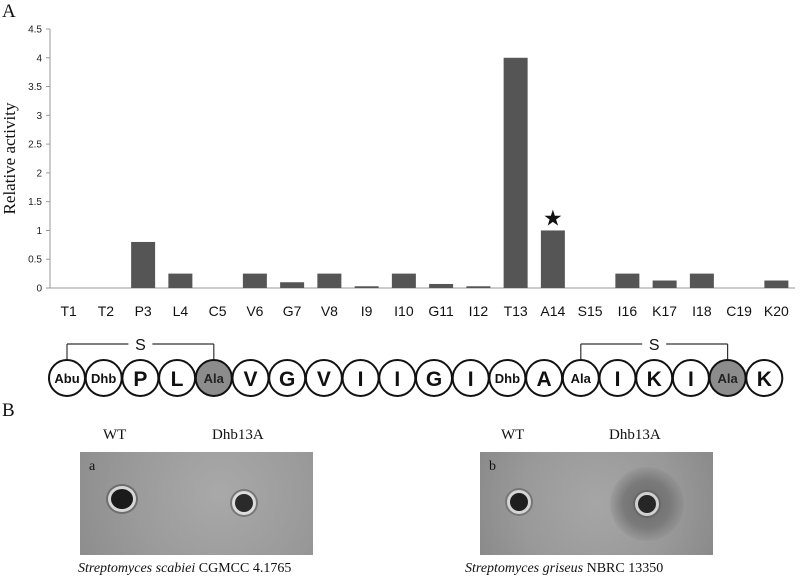 This screenshot has width=800, height=578. What do you see at coordinates (441, 285) in the screenshot?
I see `bar-g11` at bounding box center [441, 285].